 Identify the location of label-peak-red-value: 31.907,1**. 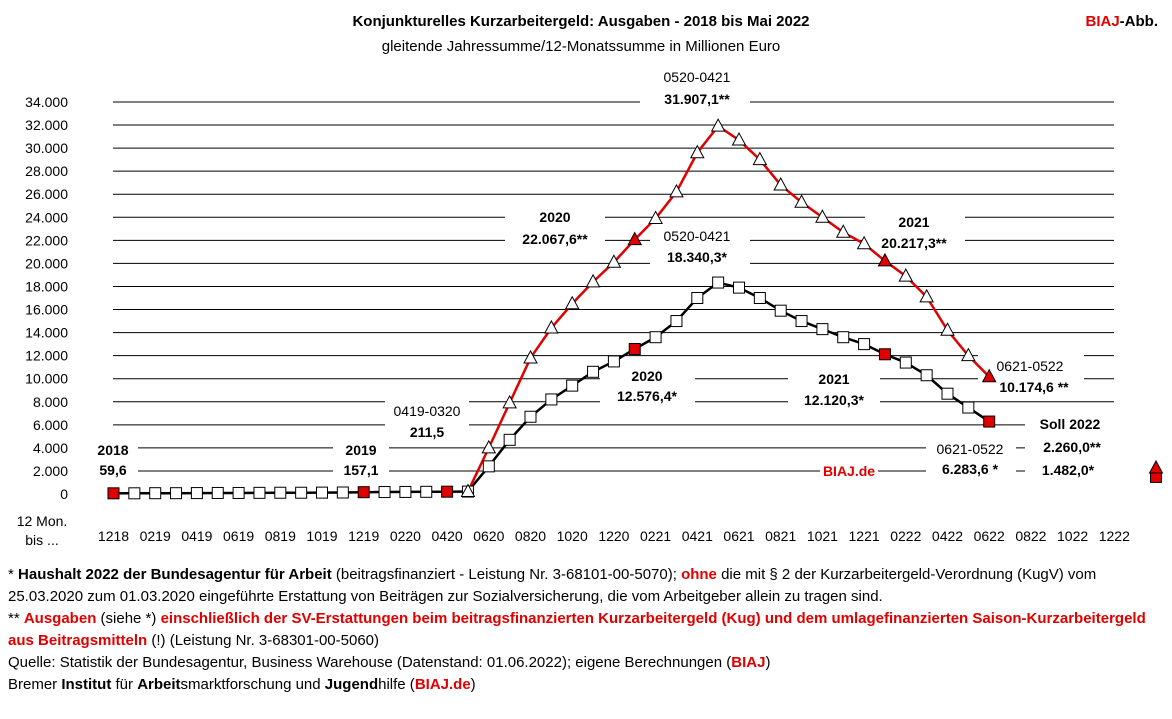
(697, 99).